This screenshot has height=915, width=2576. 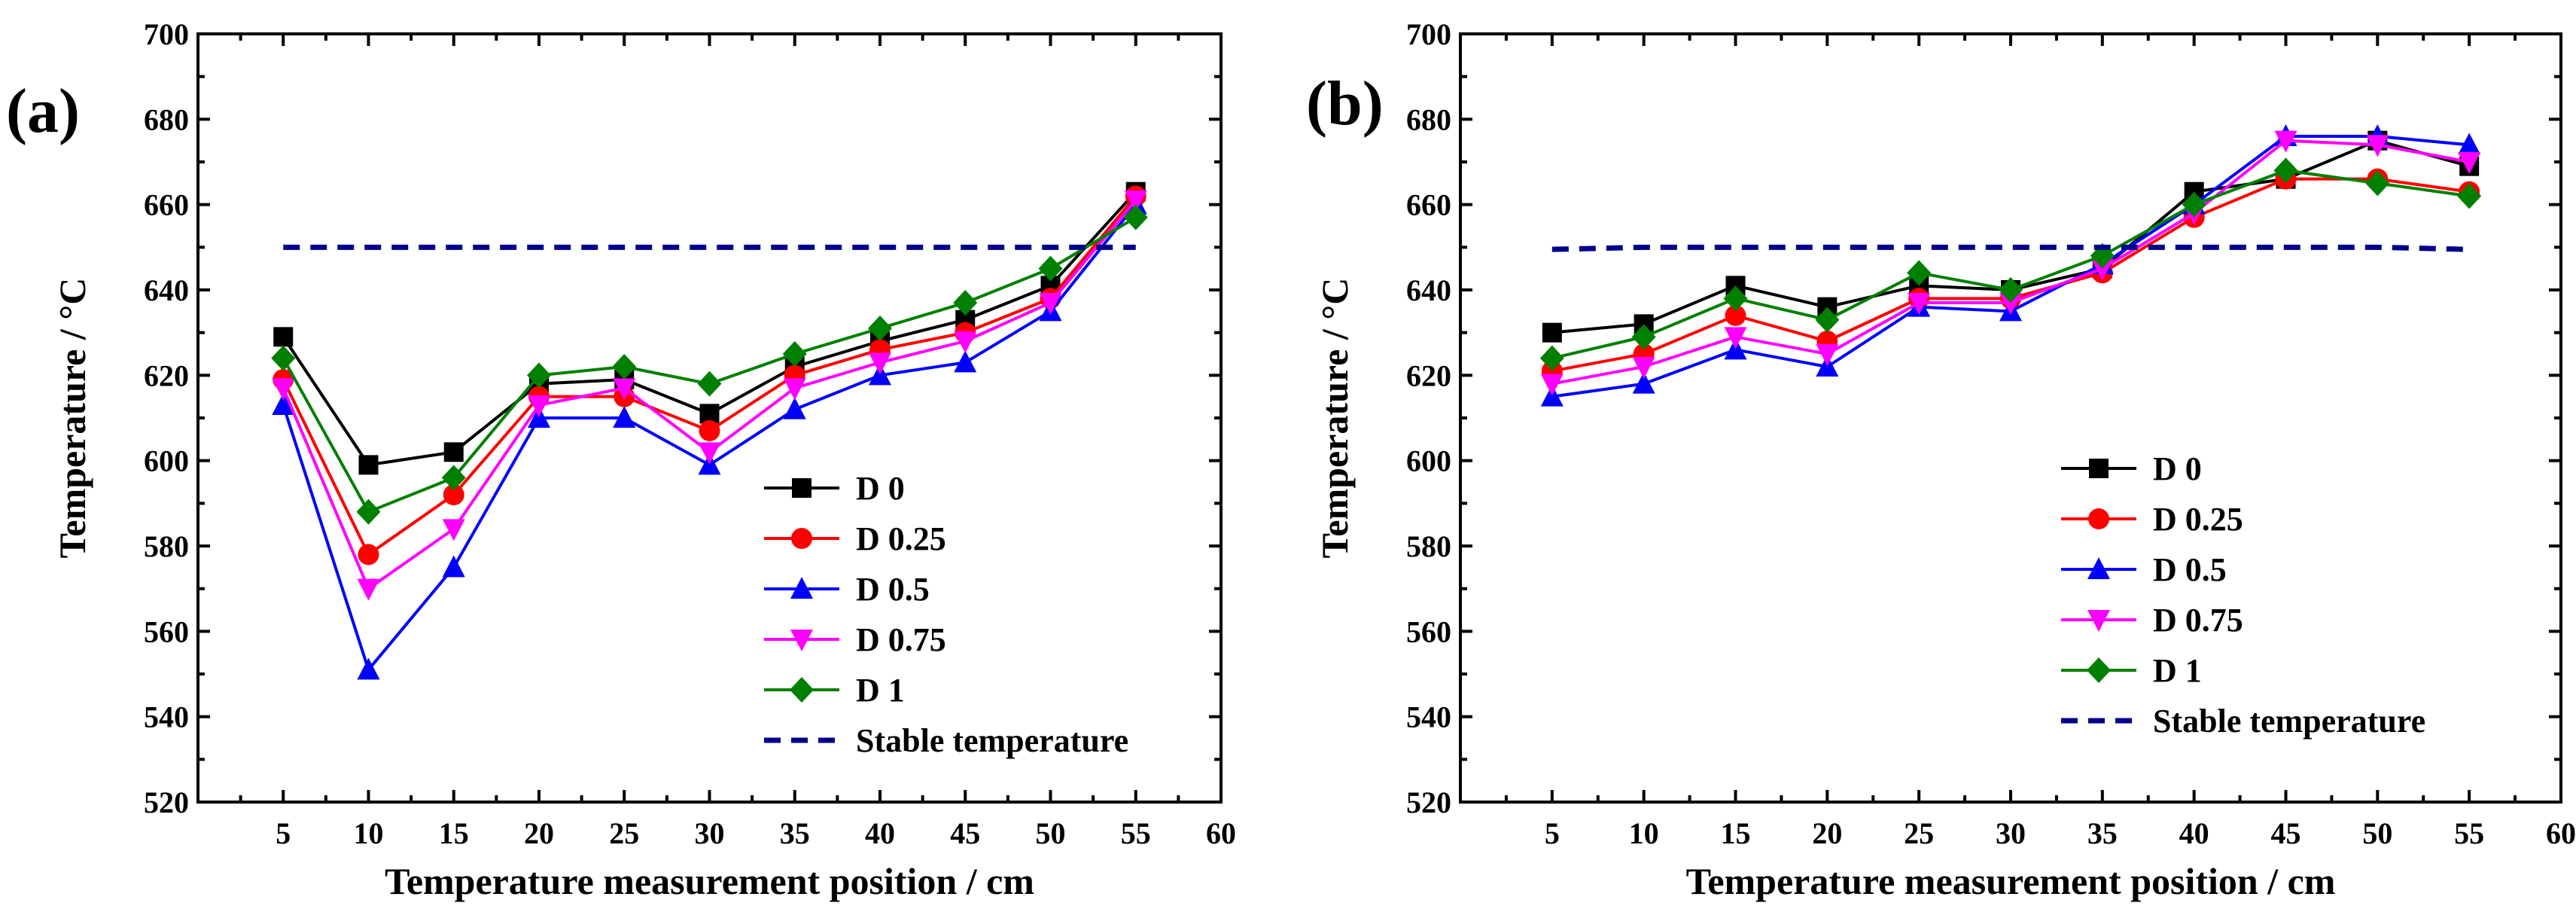 I want to click on y-tick-label: 540, so click(x=167, y=717).